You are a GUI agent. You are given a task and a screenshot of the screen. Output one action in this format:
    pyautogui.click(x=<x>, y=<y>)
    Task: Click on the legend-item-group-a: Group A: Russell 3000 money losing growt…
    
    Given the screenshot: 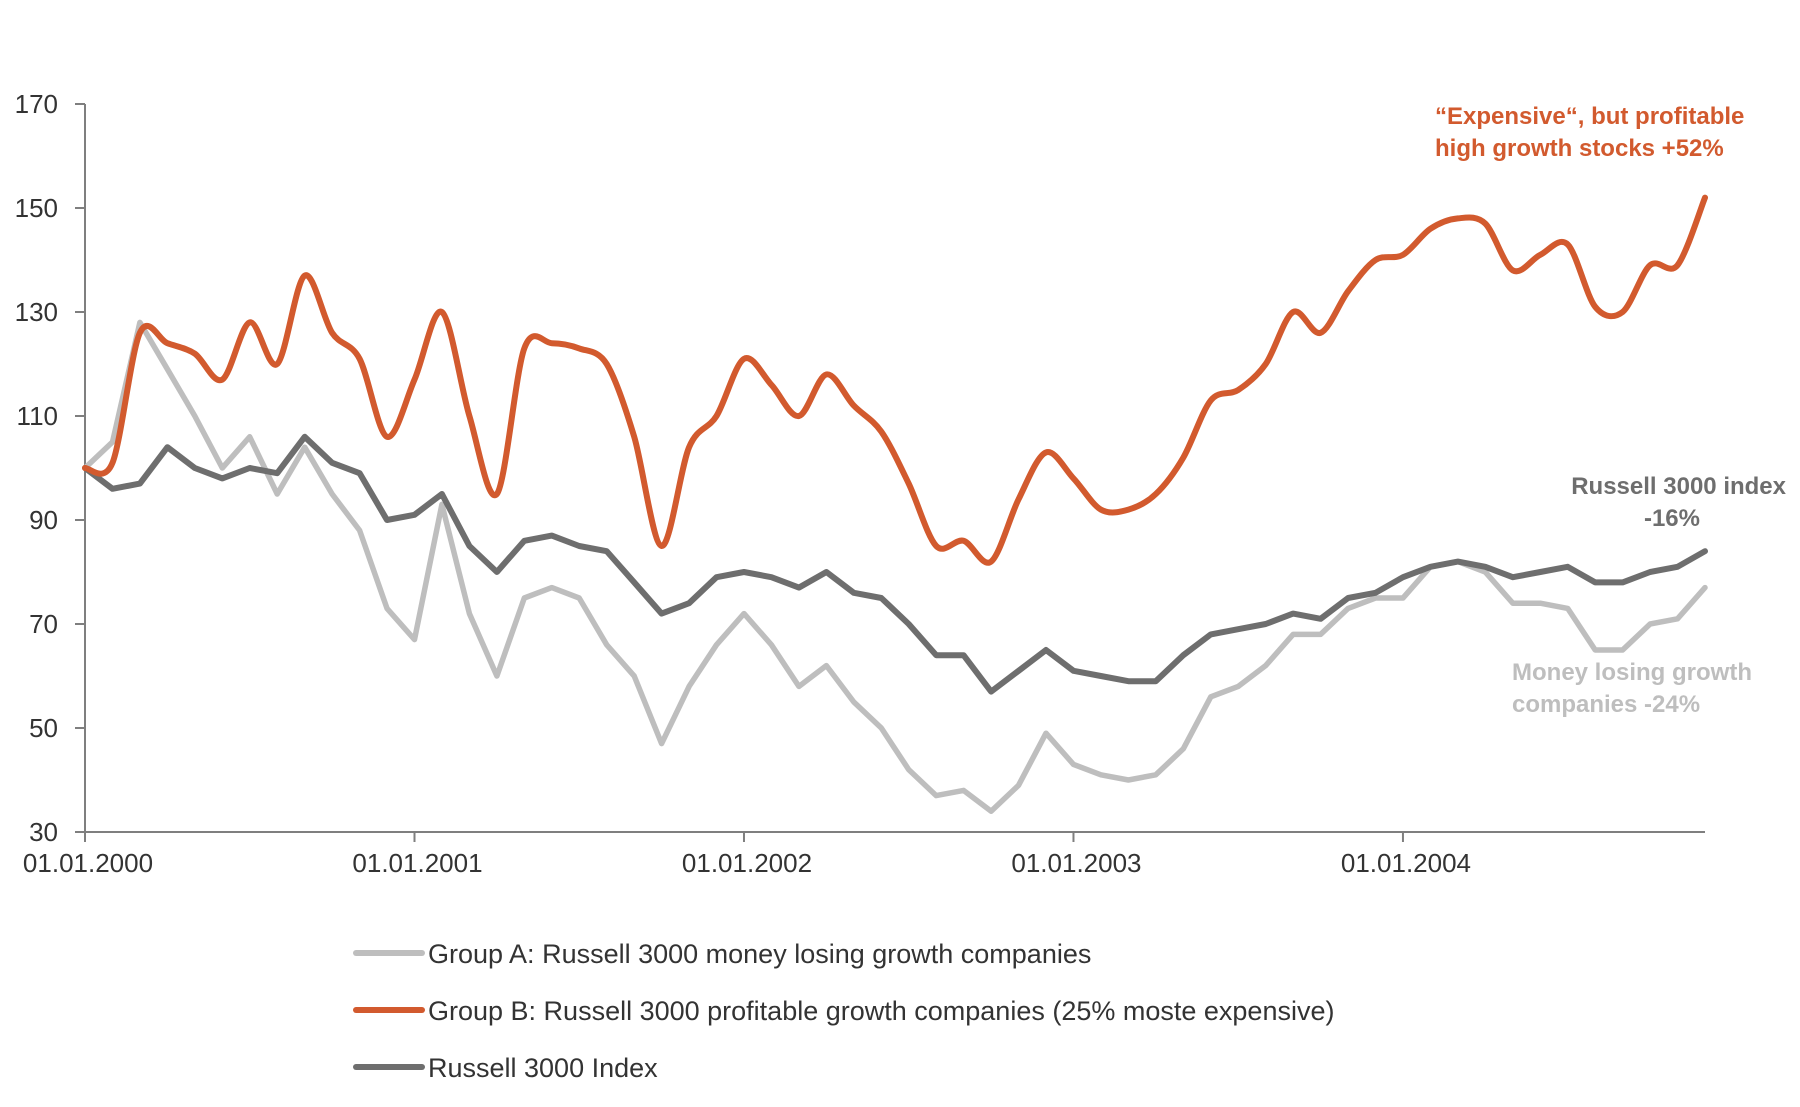 What is the action you would take?
    pyautogui.click(x=722, y=954)
    